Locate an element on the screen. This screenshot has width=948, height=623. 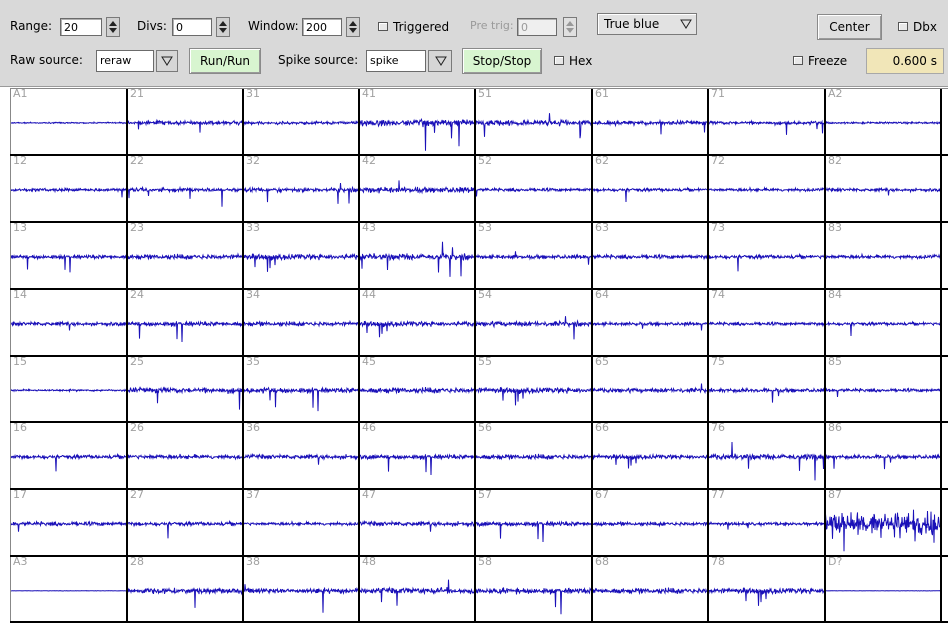
channel-cell: A3 is located at coordinates (68, 589).